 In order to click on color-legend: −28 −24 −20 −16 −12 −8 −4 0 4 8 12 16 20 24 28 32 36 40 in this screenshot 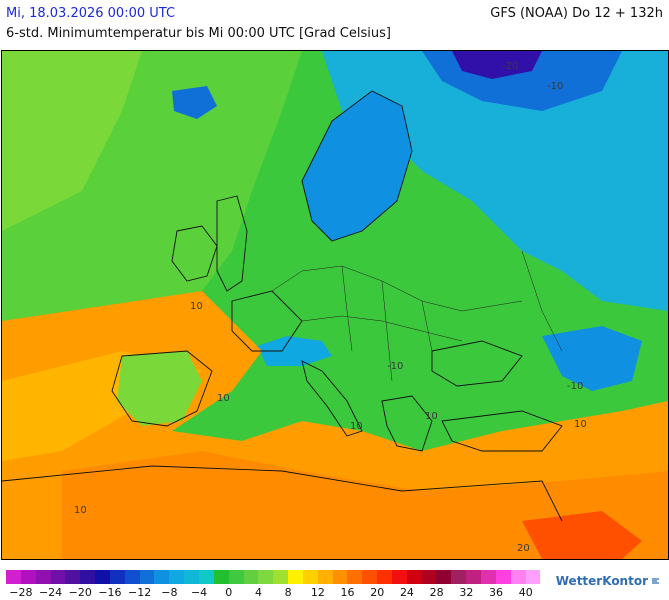, I will do `click(276, 585)`.